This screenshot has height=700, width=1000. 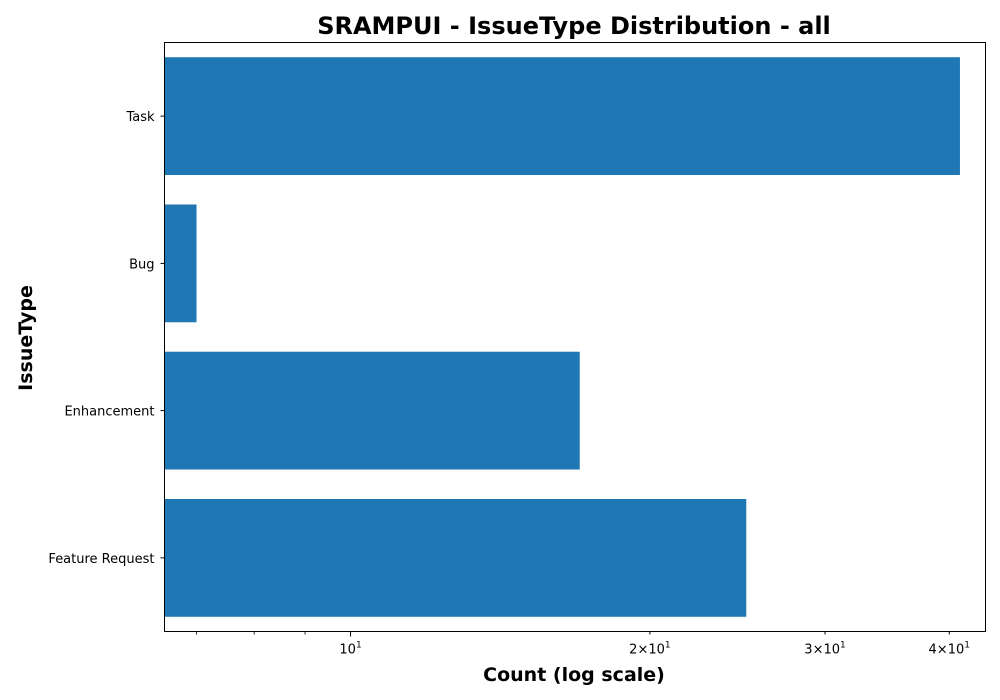 I want to click on y-tick-label: Enhancement, so click(x=109, y=412).